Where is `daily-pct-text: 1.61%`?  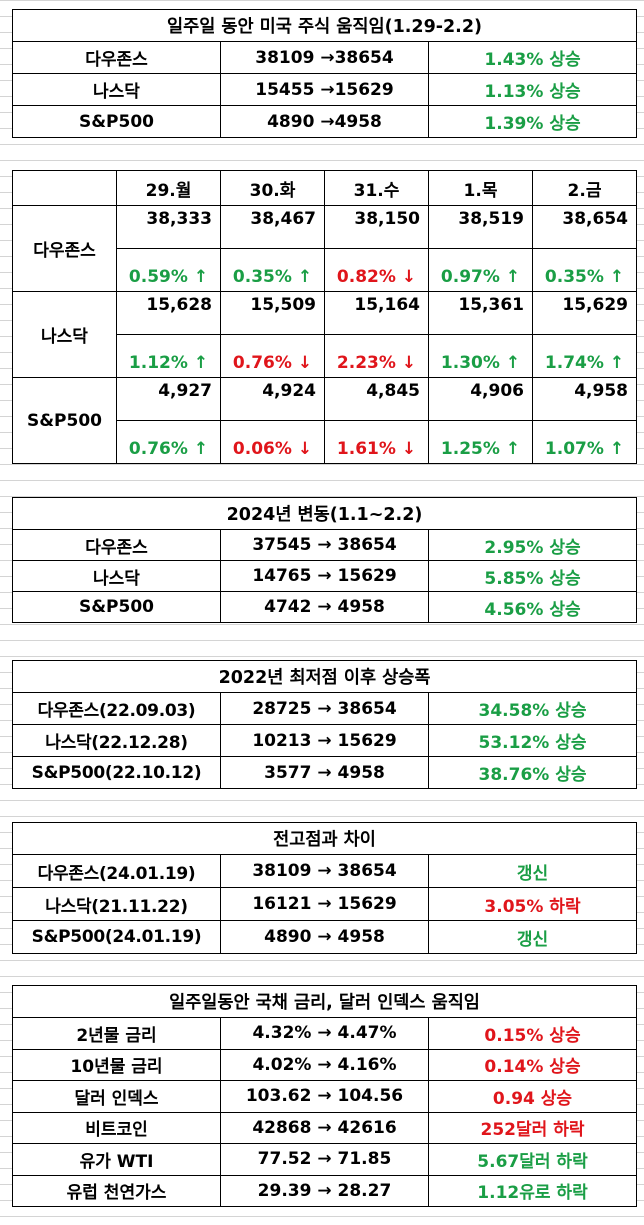
daily-pct-text: 1.61% is located at coordinates (366, 449).